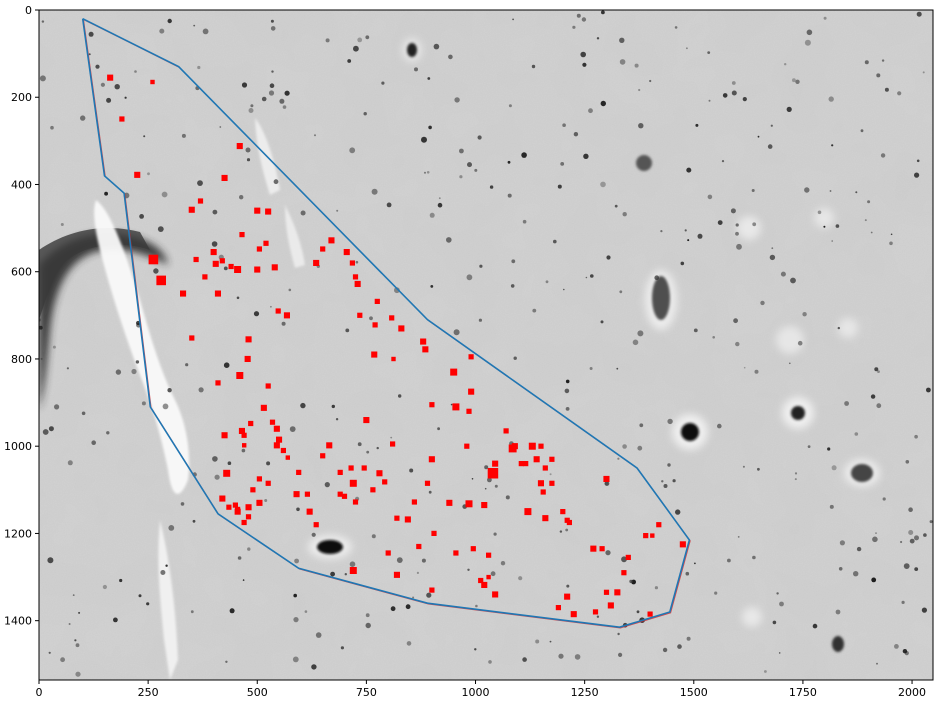  Describe the element at coordinates (21, 184) in the screenshot. I see `y-tick-label: 400` at that location.